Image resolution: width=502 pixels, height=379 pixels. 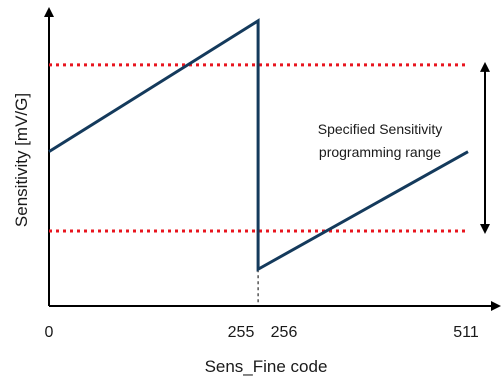 I want to click on annotation-line-1: Specified Sensitivity, so click(x=380, y=129).